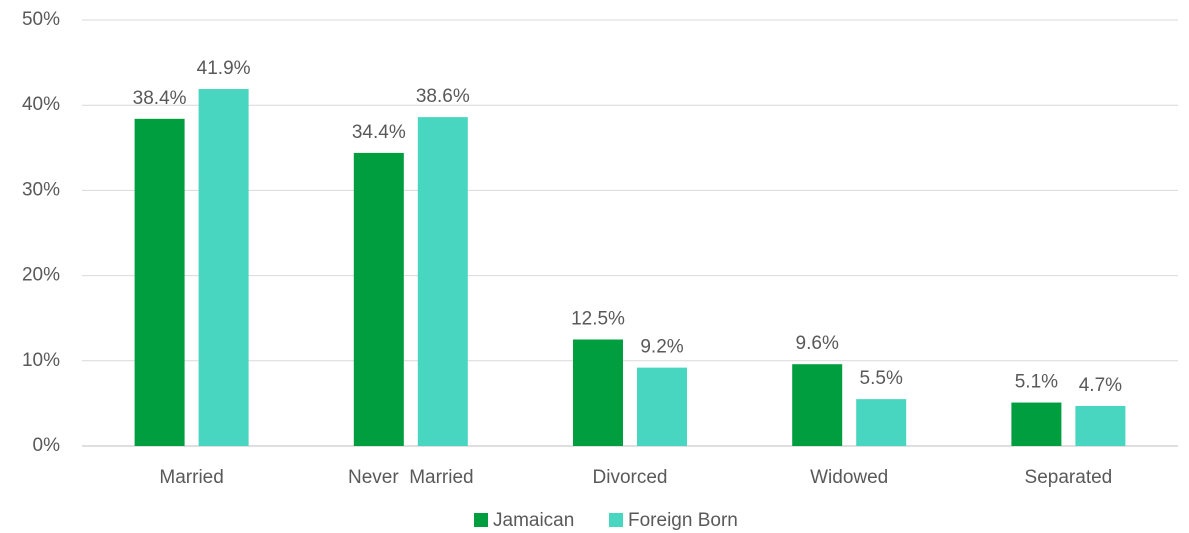 This screenshot has width=1189, height=533. What do you see at coordinates (1069, 477) in the screenshot?
I see `x-tick-label: Separated` at bounding box center [1069, 477].